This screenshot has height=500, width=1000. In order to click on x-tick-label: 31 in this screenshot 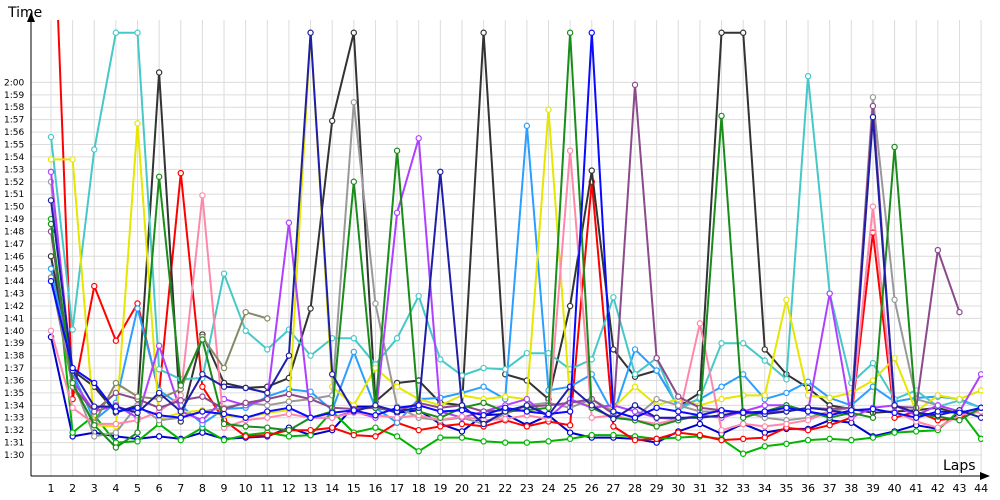, I will do `click(700, 488)`.